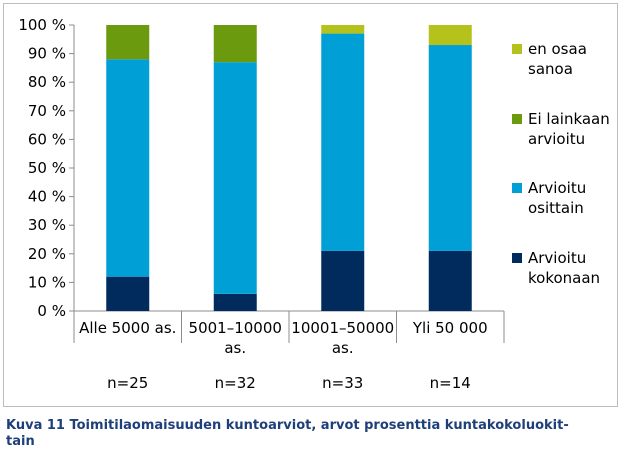 The height and width of the screenshot is (456, 625). I want to click on y-tick-label: 40 %, so click(47, 197).